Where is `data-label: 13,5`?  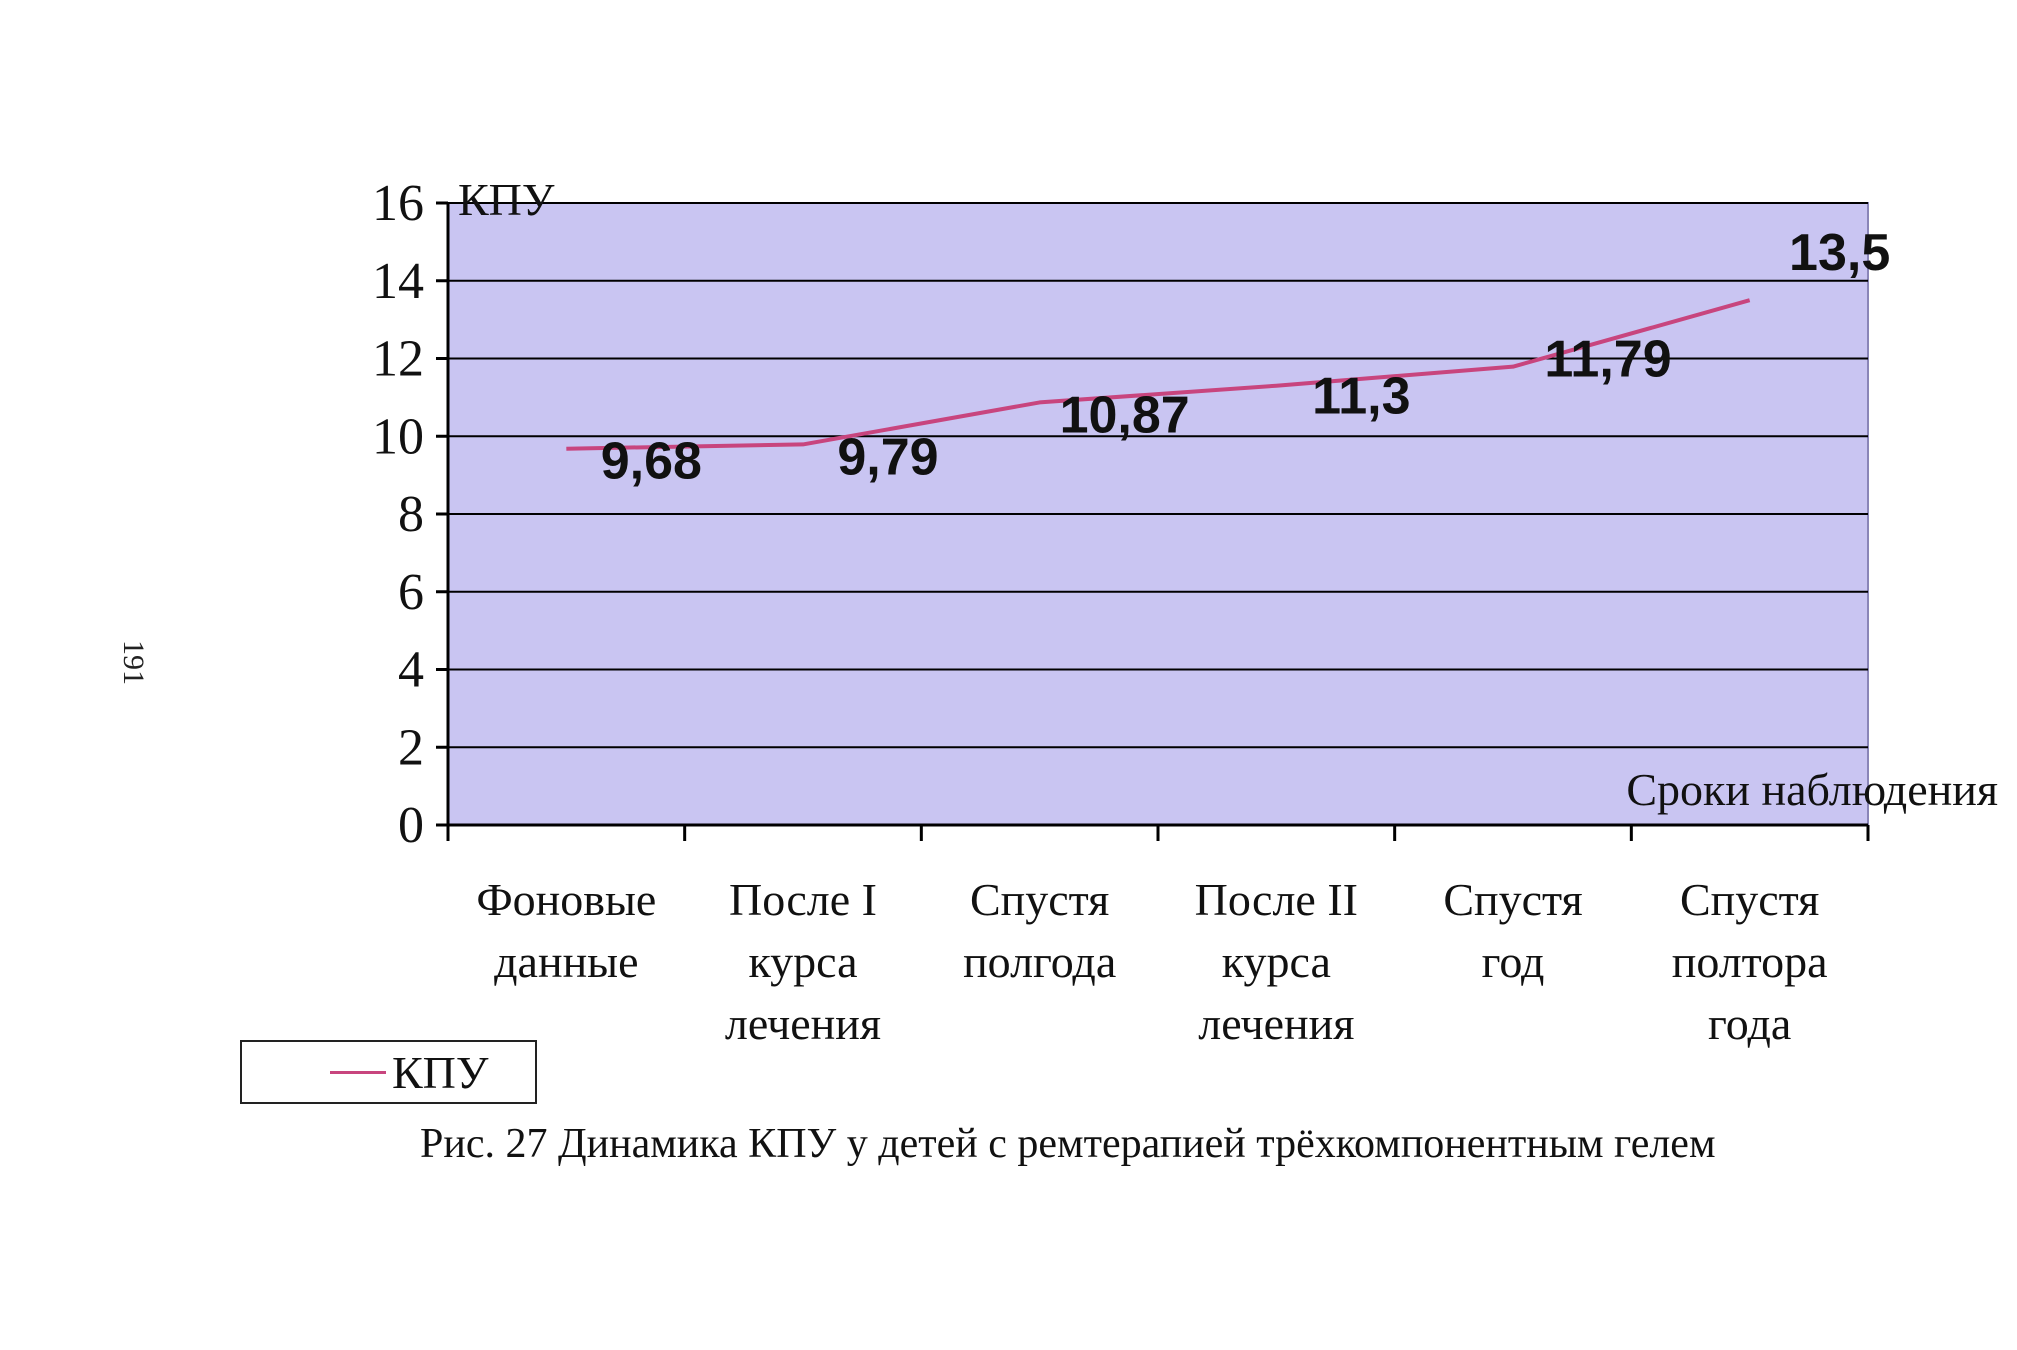 data-label: 13,5 is located at coordinates (1839, 253).